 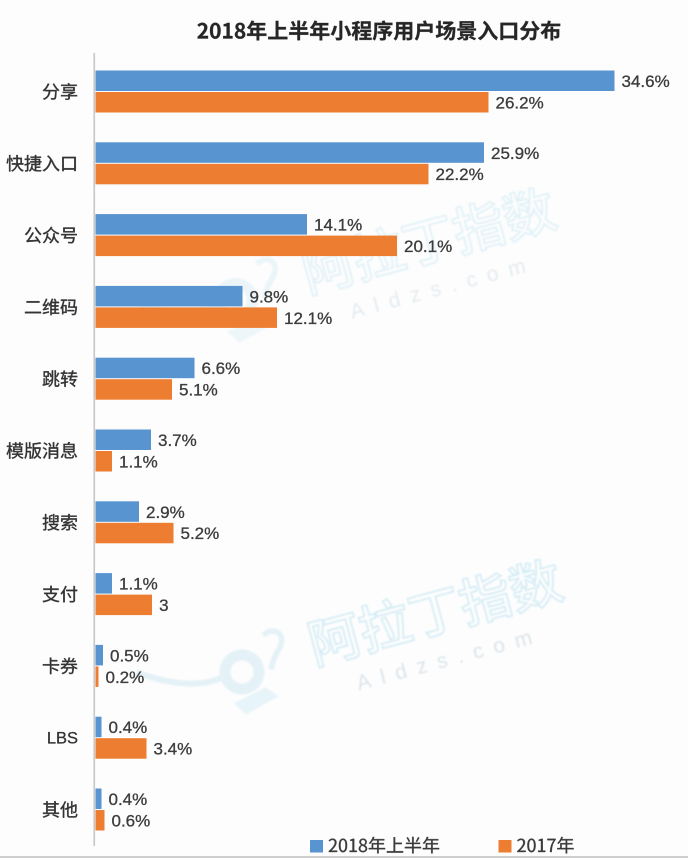 I want to click on svg-text: 22.2%, so click(x=460, y=174).